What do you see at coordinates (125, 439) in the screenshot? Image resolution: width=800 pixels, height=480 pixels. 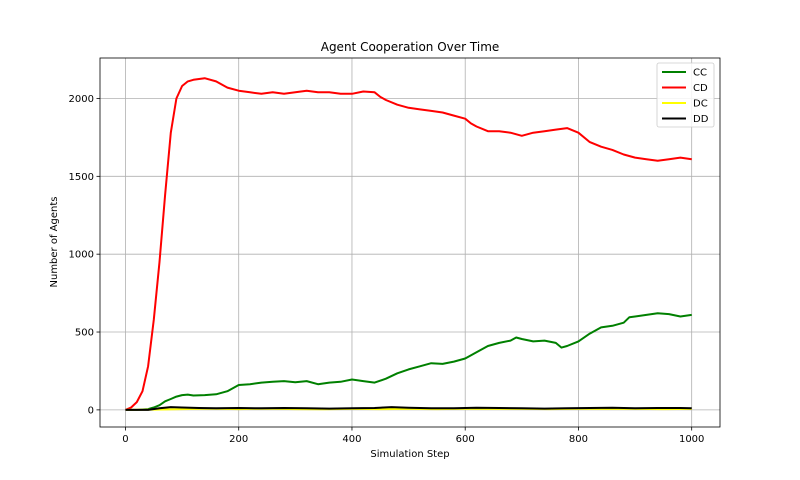 I see `x-tick-label: 0` at bounding box center [125, 439].